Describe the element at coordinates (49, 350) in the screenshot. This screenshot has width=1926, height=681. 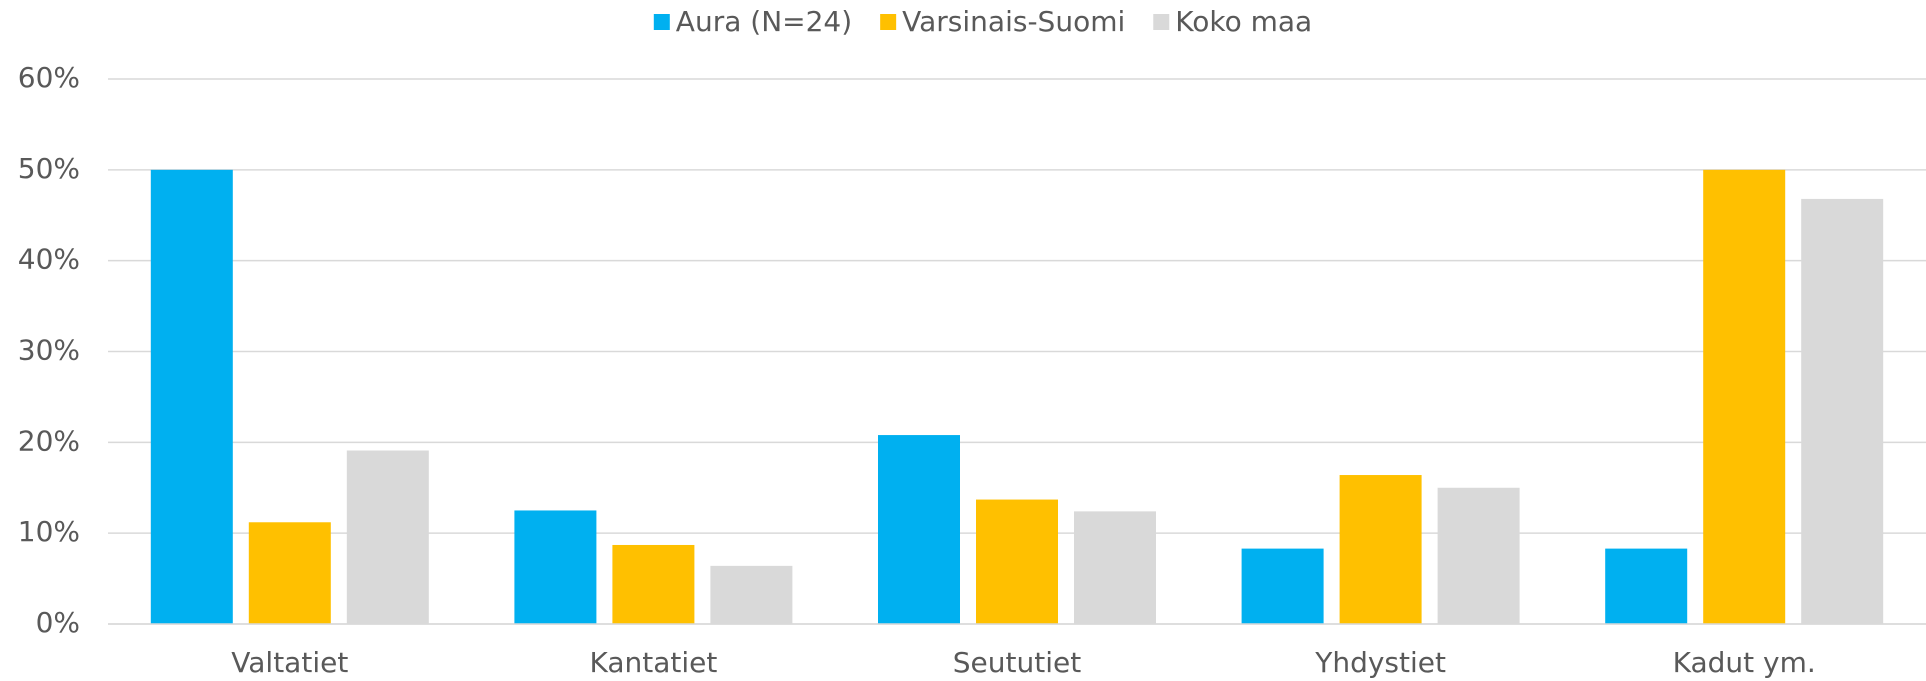
I see `y-tick-label: 30%` at that location.